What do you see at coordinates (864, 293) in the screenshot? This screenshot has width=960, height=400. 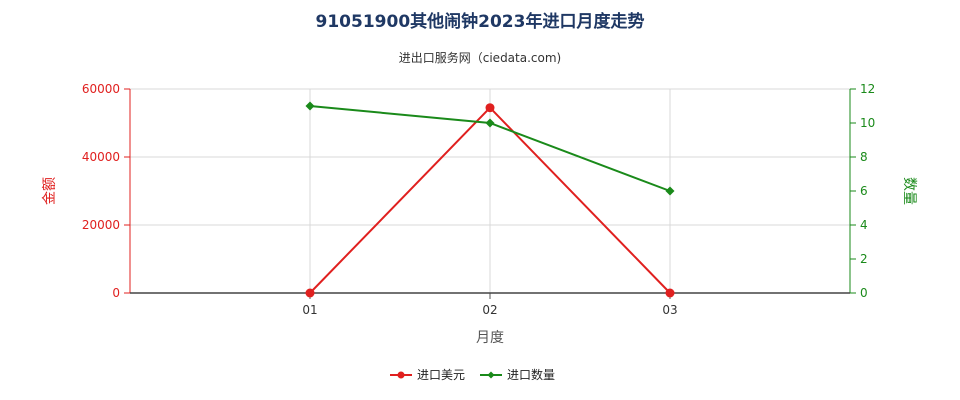 I see `y-right-tick-label: 0` at bounding box center [864, 293].